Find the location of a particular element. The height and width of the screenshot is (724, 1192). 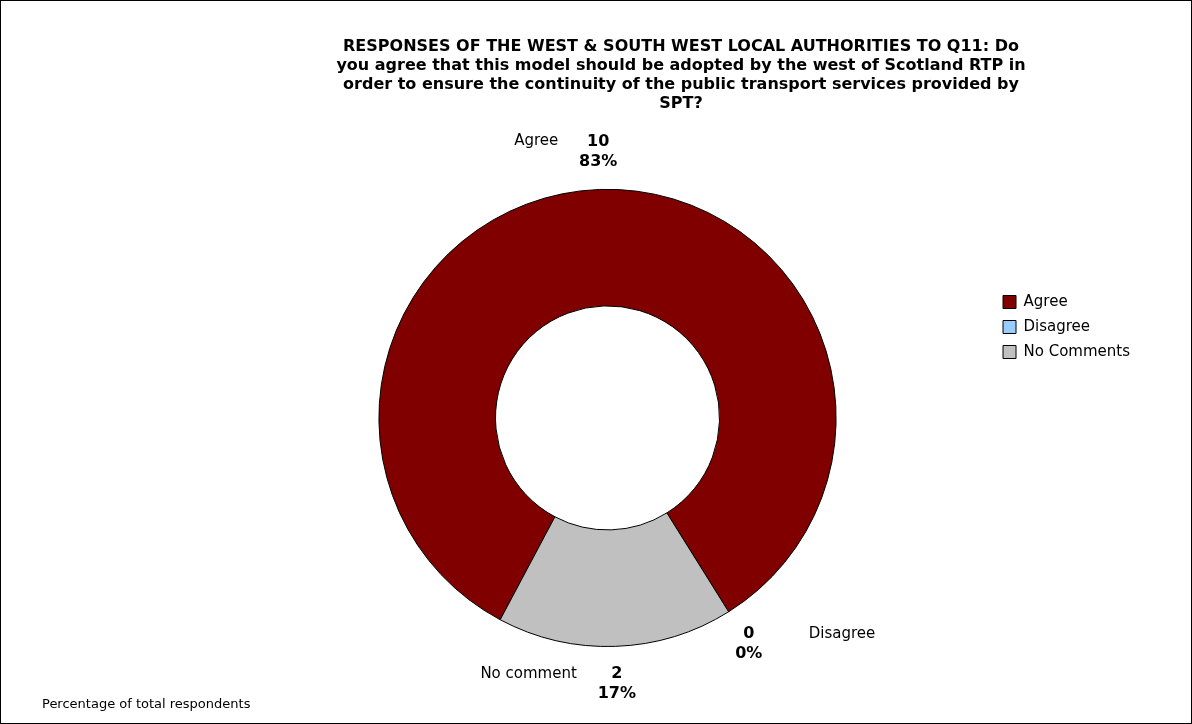

slice-label: Agree is located at coordinates (536, 140).